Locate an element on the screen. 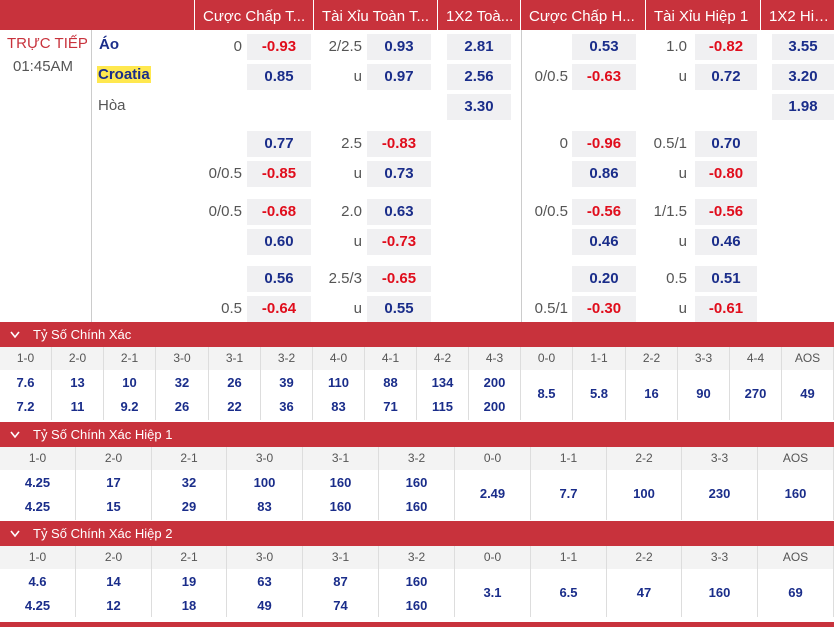  score-odds-cell: 5.8 is located at coordinates (599, 395).